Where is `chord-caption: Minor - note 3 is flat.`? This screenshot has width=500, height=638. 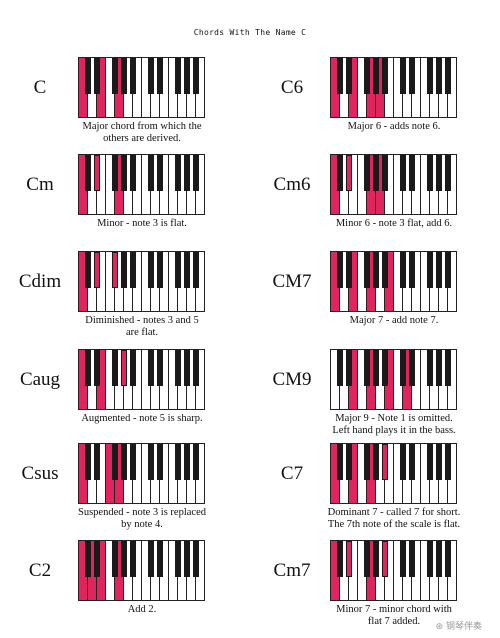
chord-caption: Minor - note 3 is flat. is located at coordinates (142, 224).